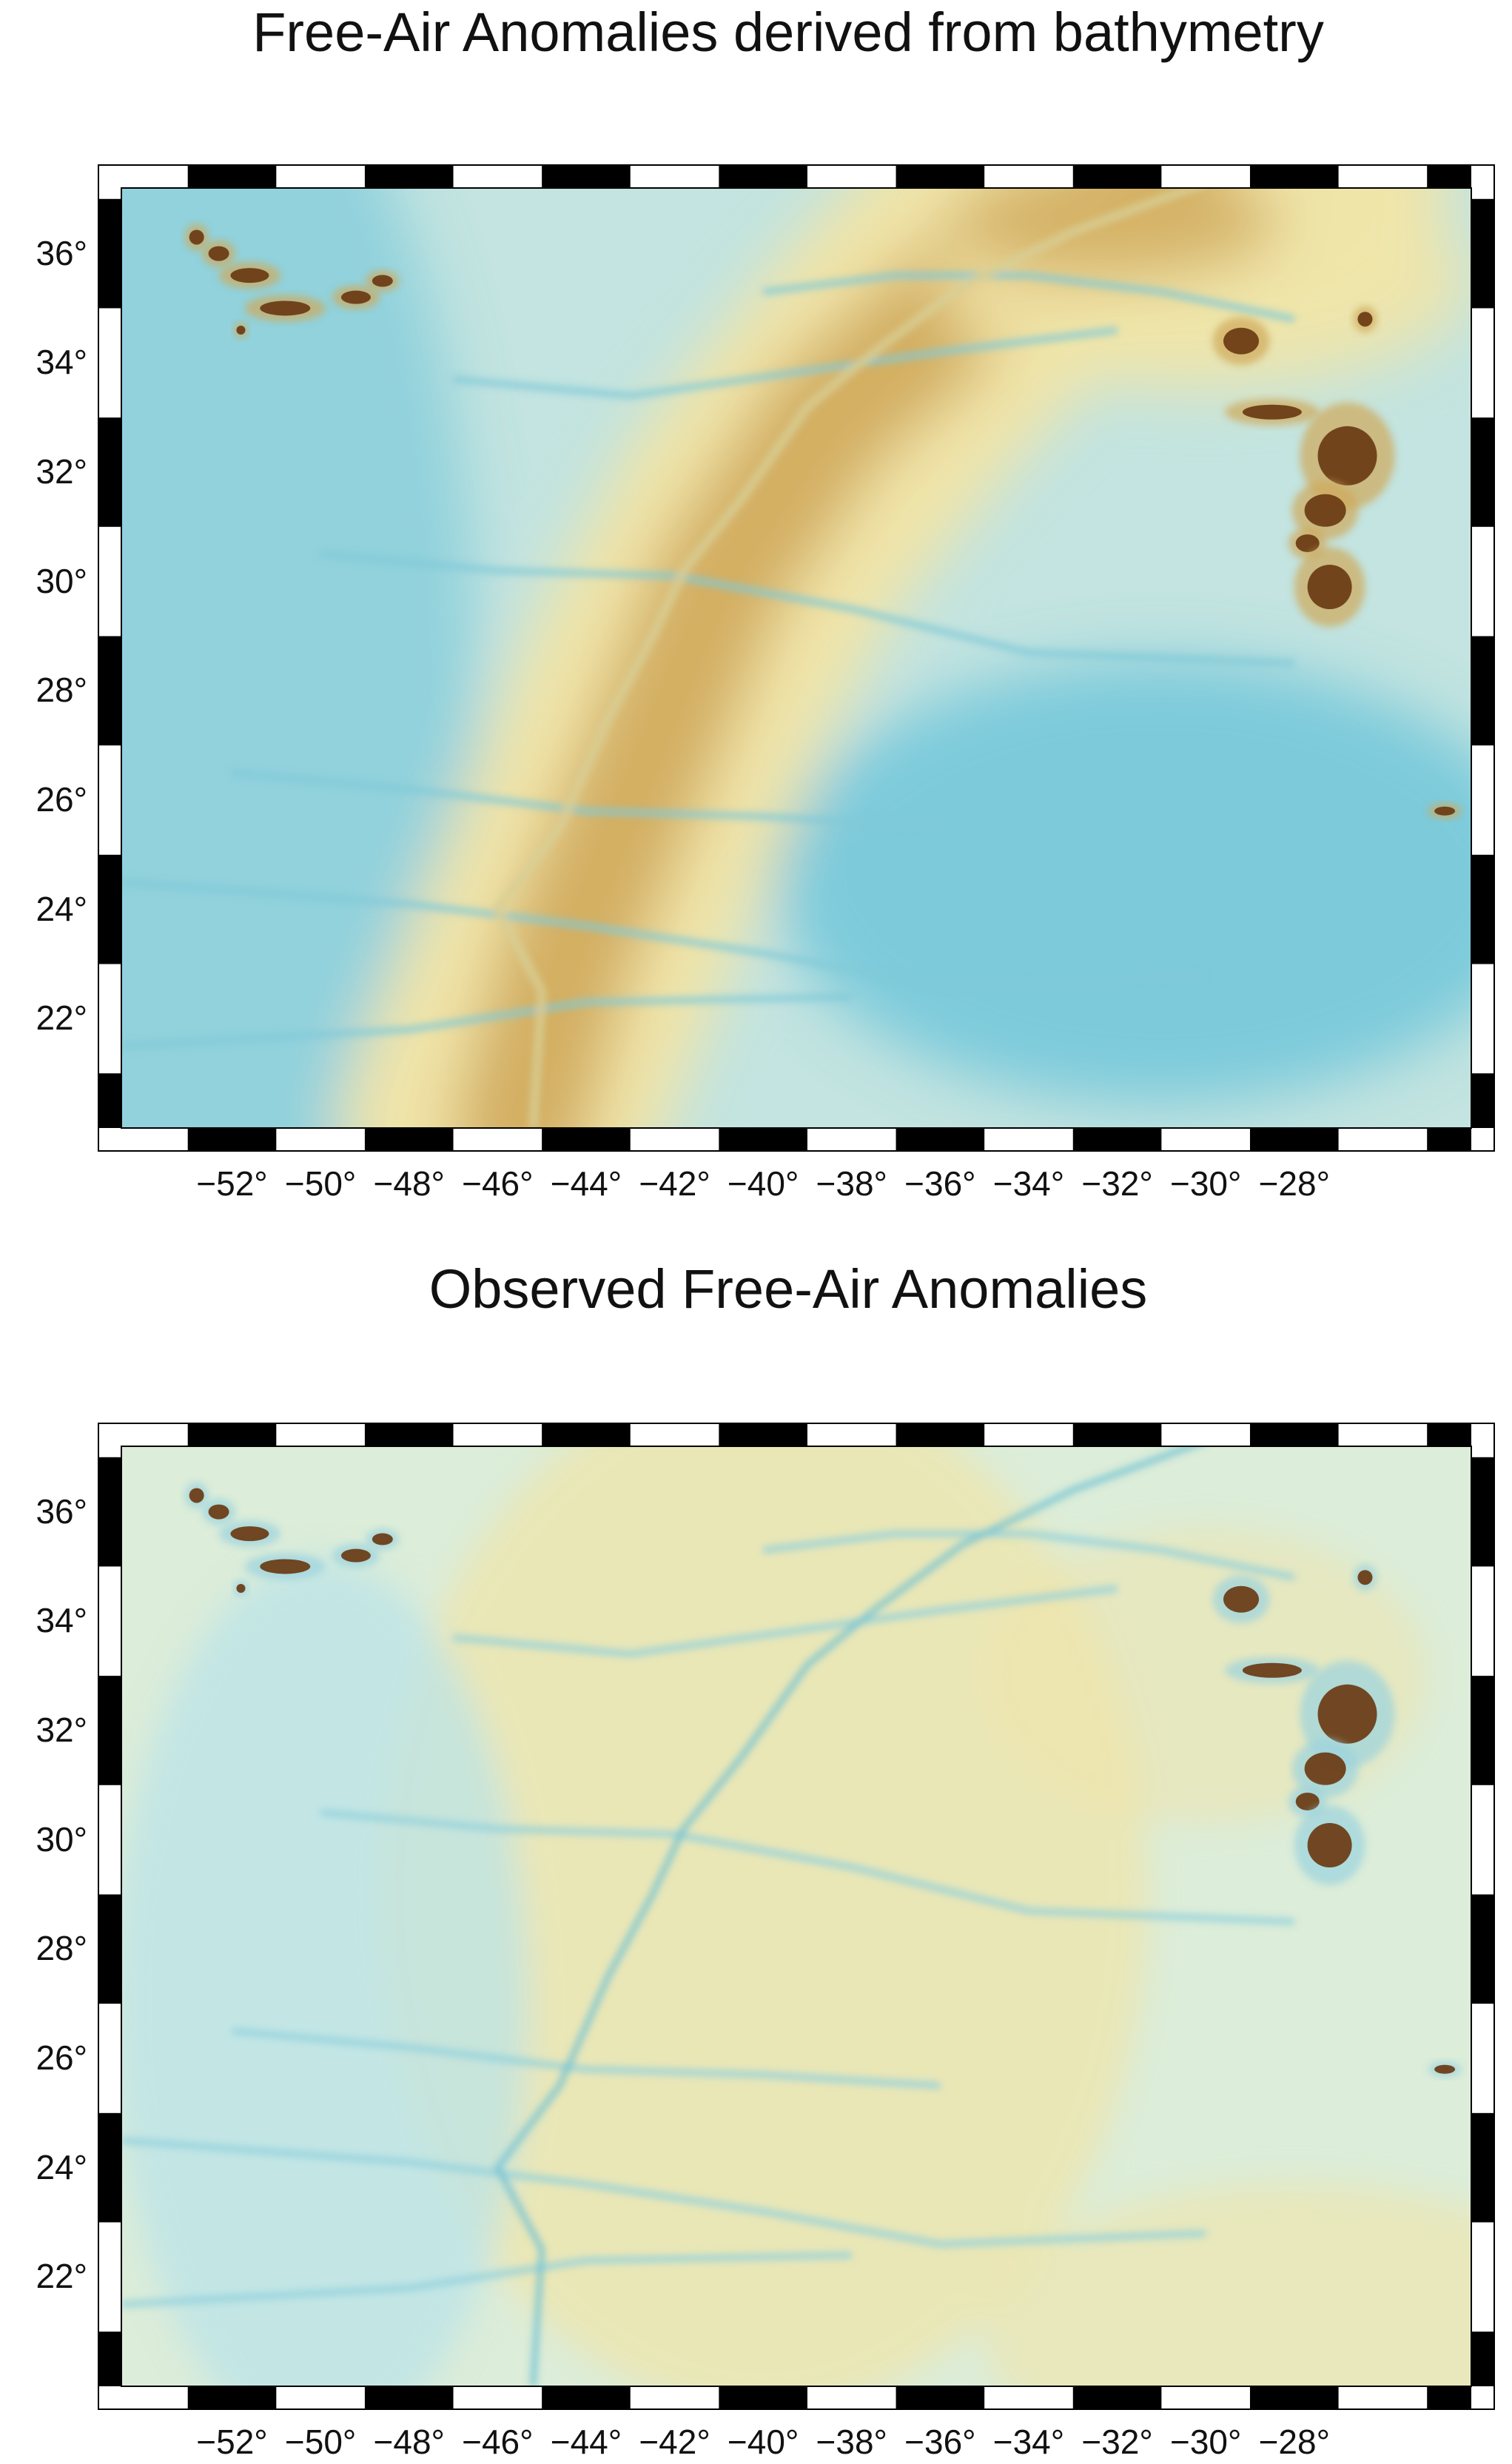 The width and height of the screenshot is (1512, 2464). I want to click on panel-title: Observed Free-Air Anomalies, so click(789, 1289).